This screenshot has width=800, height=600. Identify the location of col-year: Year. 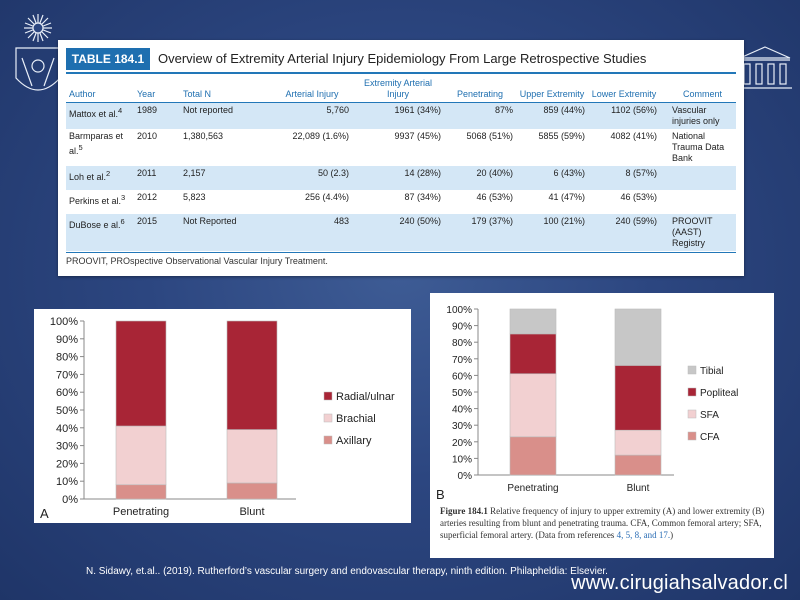
(157, 89).